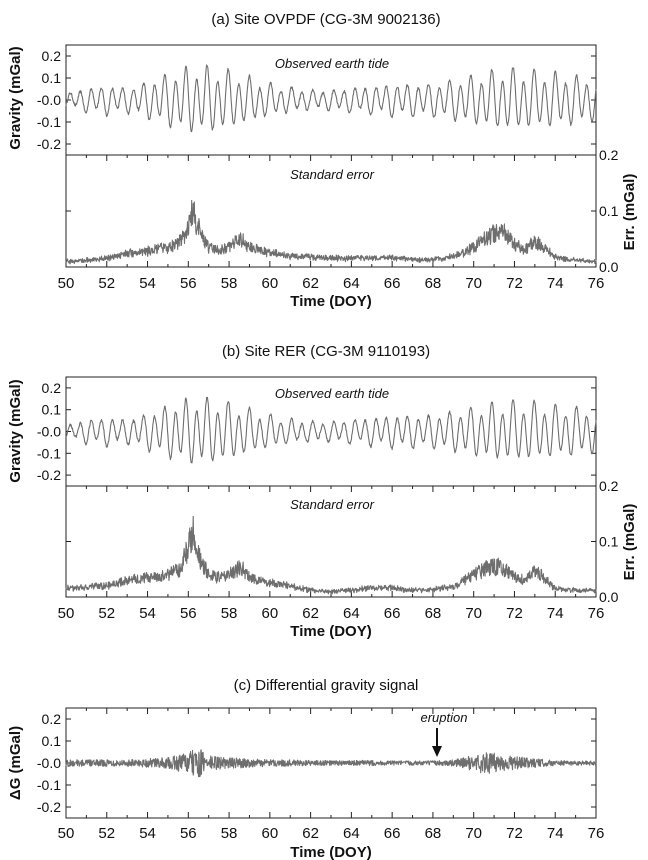 The image size is (648, 860). Describe the element at coordinates (106, 613) in the screenshot. I see `panel-b-xtick-label: 52` at that location.